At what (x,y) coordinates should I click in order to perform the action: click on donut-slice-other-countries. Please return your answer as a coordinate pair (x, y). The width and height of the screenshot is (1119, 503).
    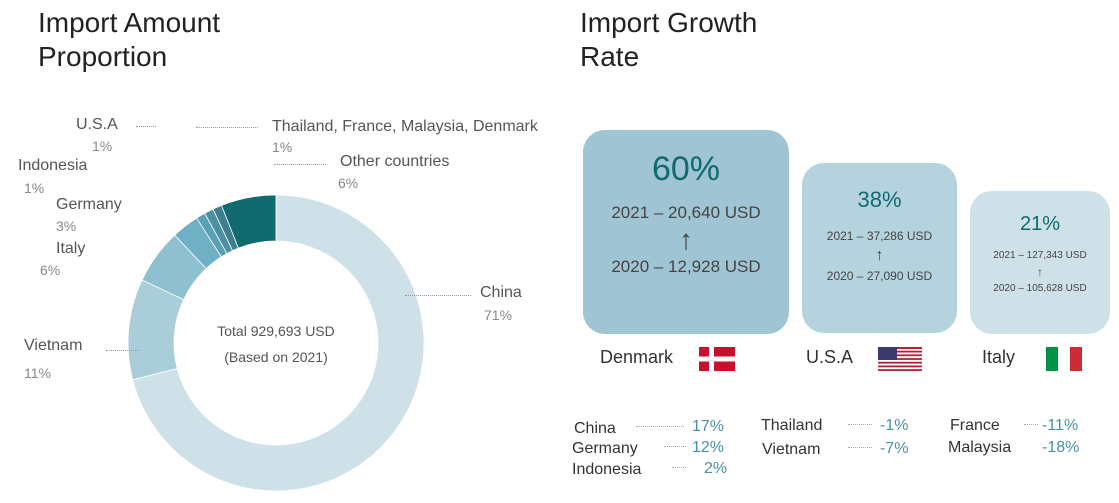
    Looking at the image, I should click on (248, 221).